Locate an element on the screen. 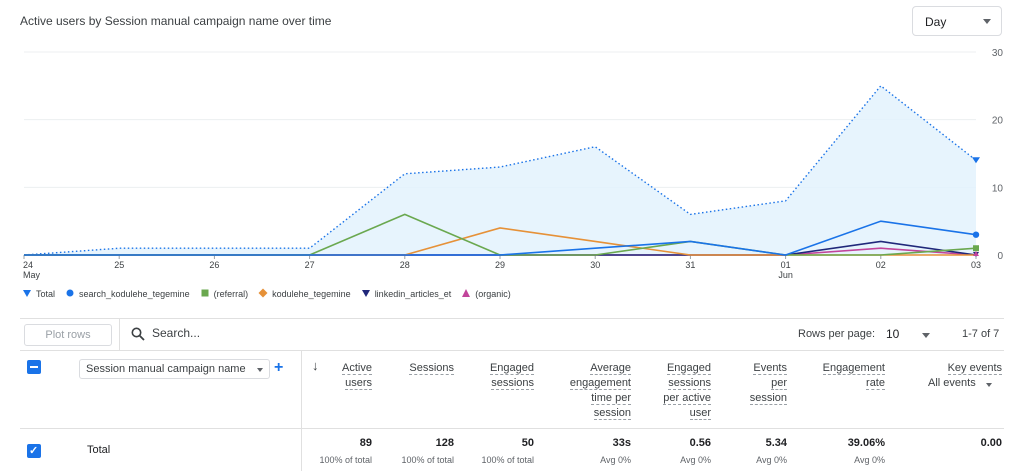  column-header: Key events is located at coordinates (974, 368).